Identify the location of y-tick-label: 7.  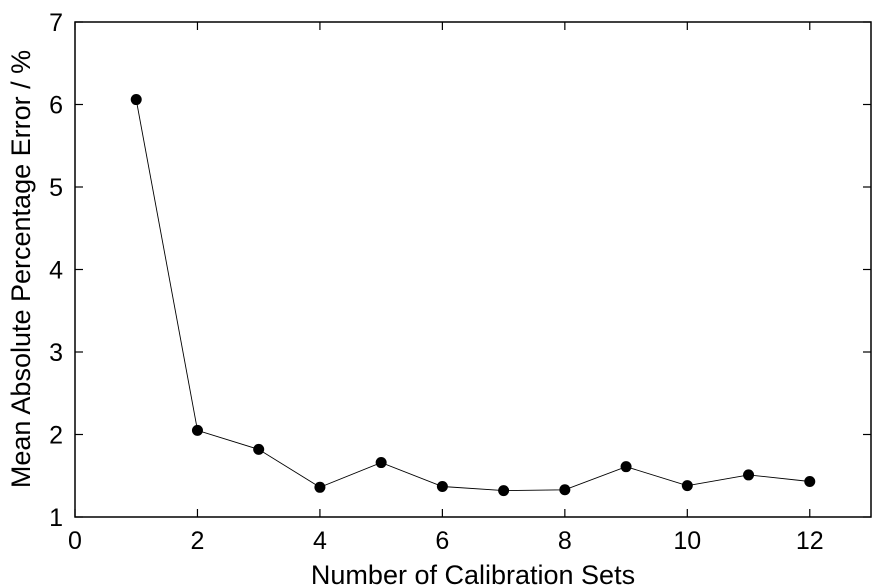
(56, 23).